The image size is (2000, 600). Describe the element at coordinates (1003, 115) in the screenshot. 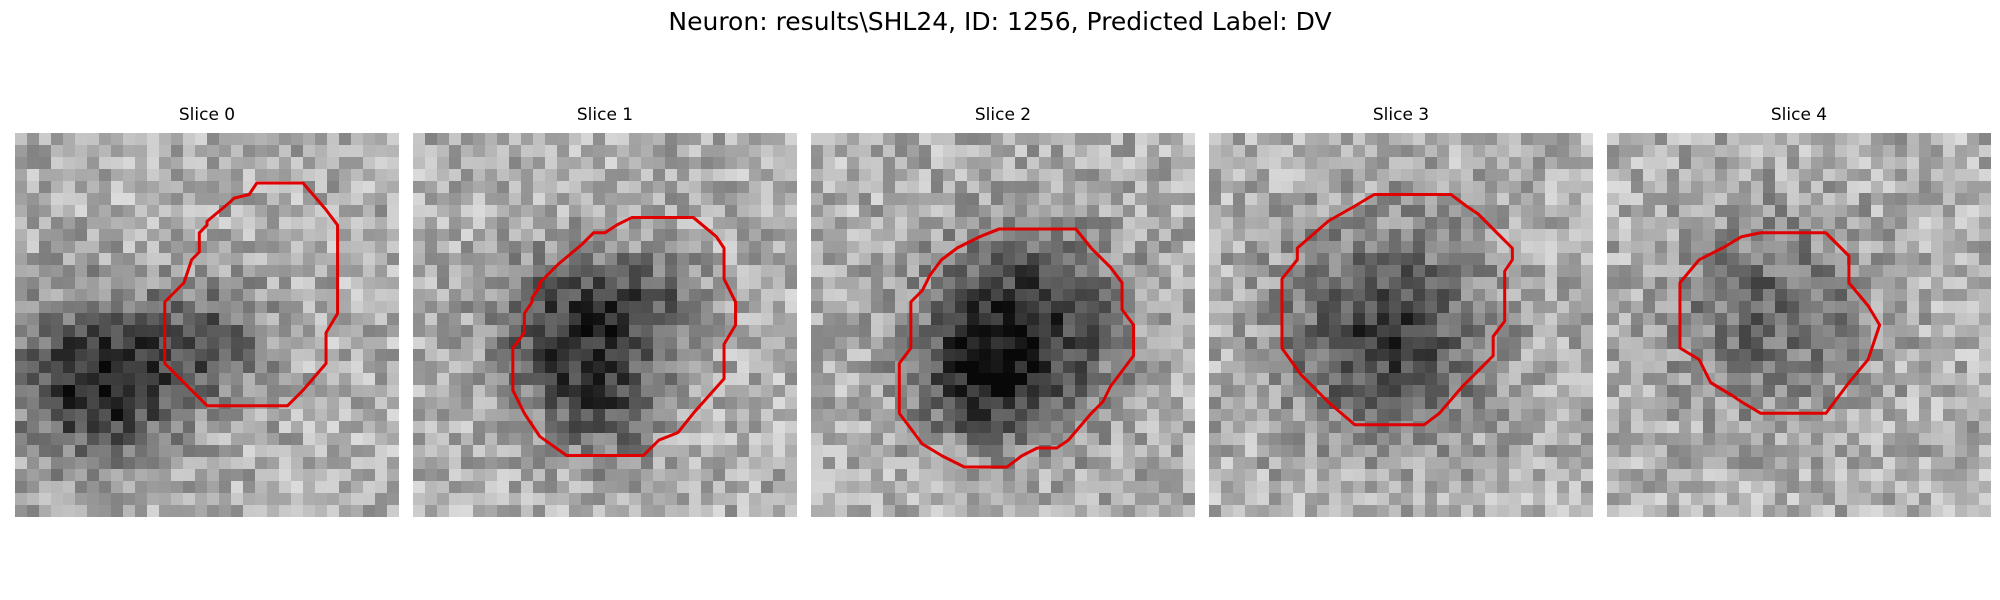

I see `slice-title: Slice 2` at that location.